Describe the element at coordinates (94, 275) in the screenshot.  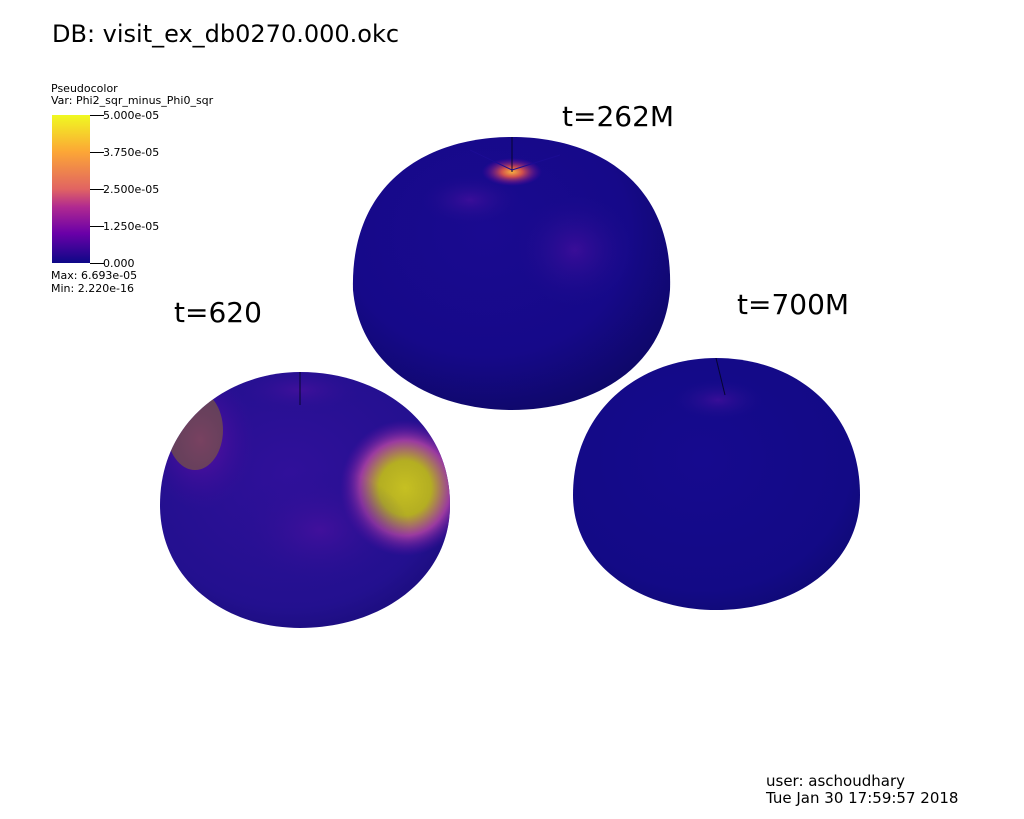
I see `legend-max: Max: 6.693e-05` at that location.